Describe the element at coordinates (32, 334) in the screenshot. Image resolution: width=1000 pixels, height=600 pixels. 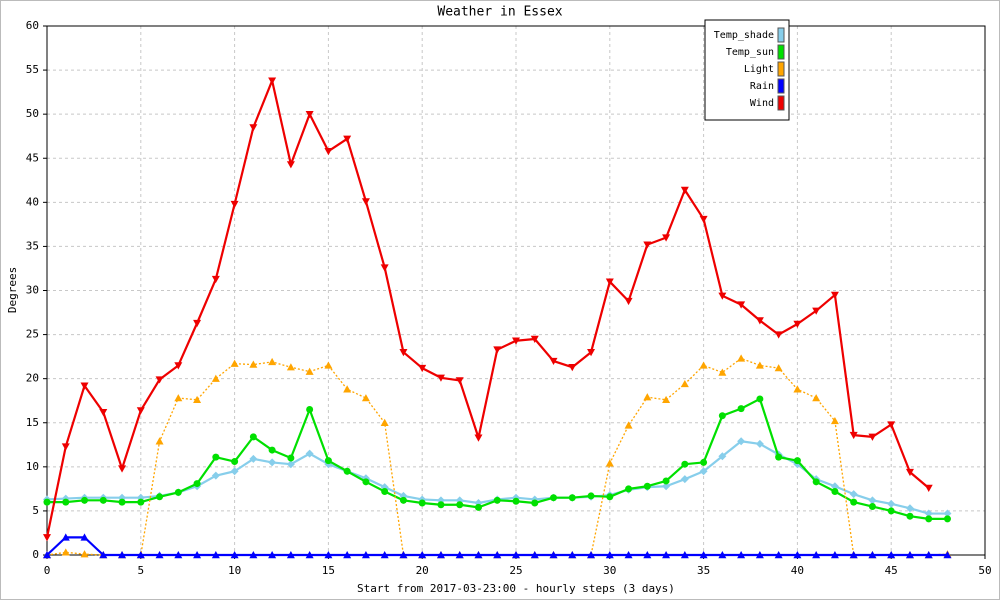
I see `y-tick-label: 25` at that location.